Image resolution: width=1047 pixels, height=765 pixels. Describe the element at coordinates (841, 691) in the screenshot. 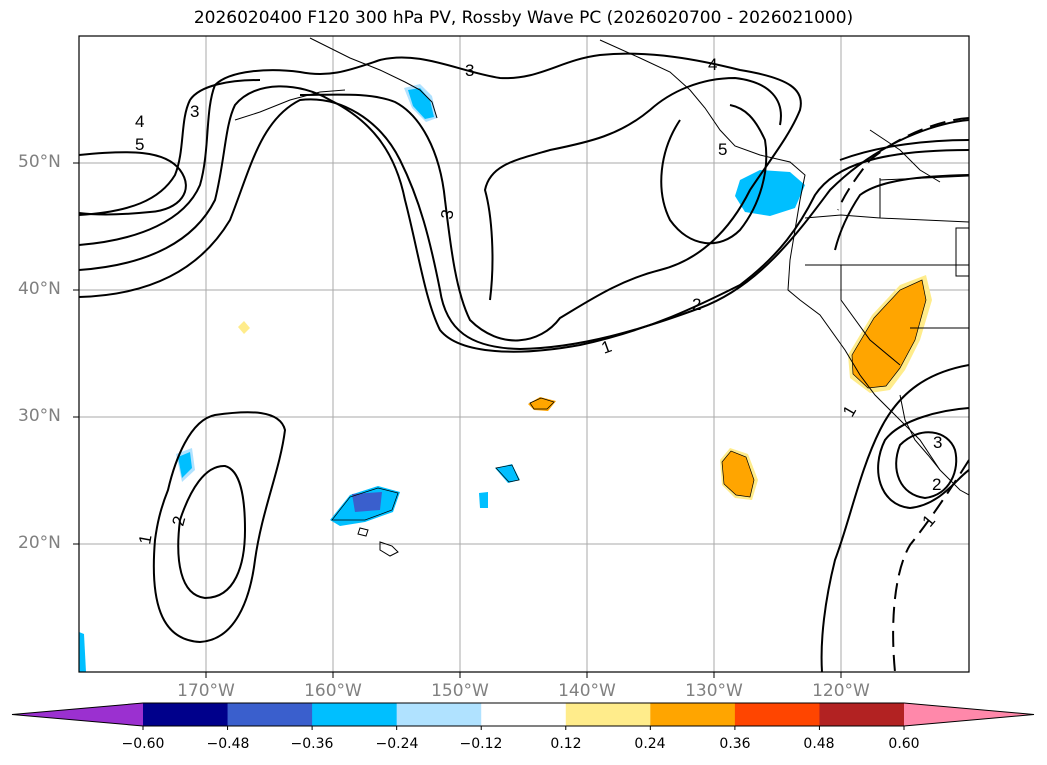

I see `lon-label: 120°W` at that location.